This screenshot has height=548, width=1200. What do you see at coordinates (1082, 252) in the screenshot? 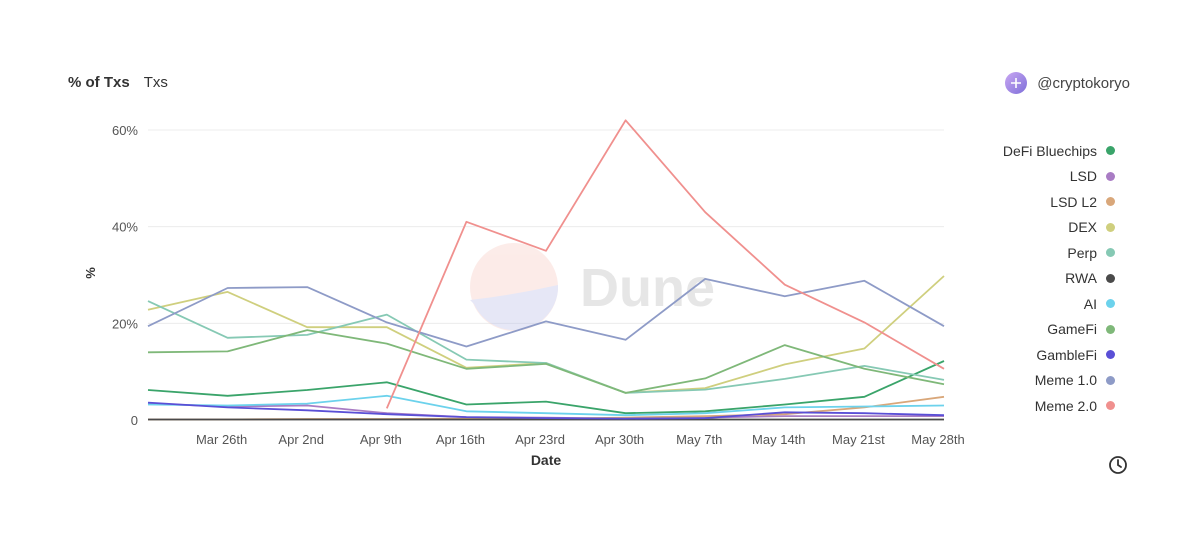
I see `legend-label: Perp` at bounding box center [1082, 252].